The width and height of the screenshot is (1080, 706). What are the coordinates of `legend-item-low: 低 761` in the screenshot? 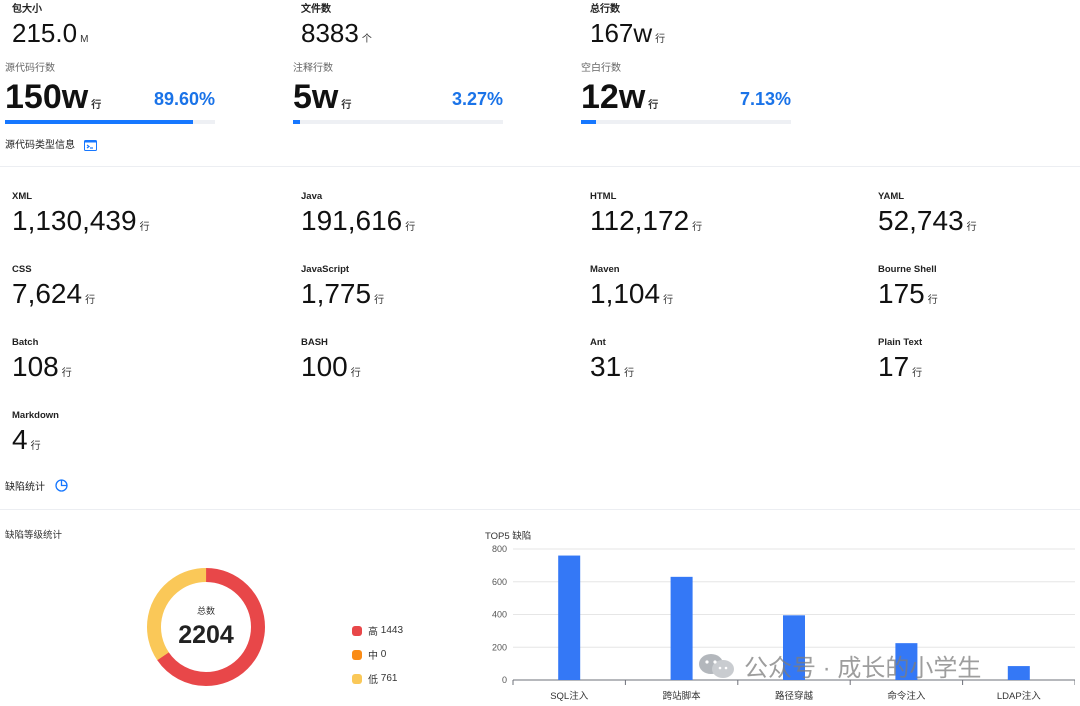 It's located at (377, 678).